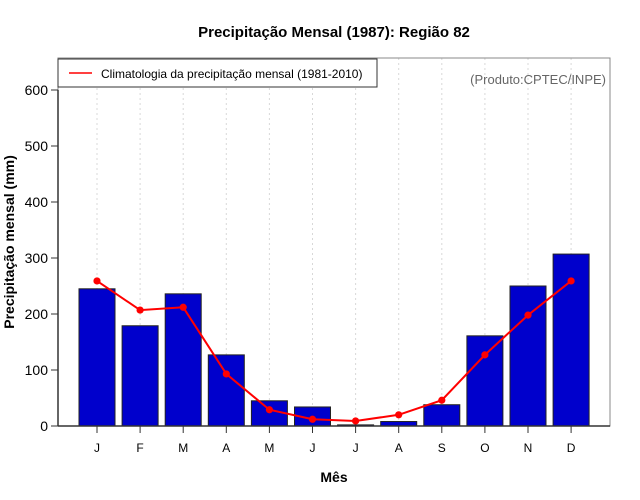 This screenshot has width=640, height=500. Describe the element at coordinates (37, 370) in the screenshot. I see `y-tick-label: 100` at that location.